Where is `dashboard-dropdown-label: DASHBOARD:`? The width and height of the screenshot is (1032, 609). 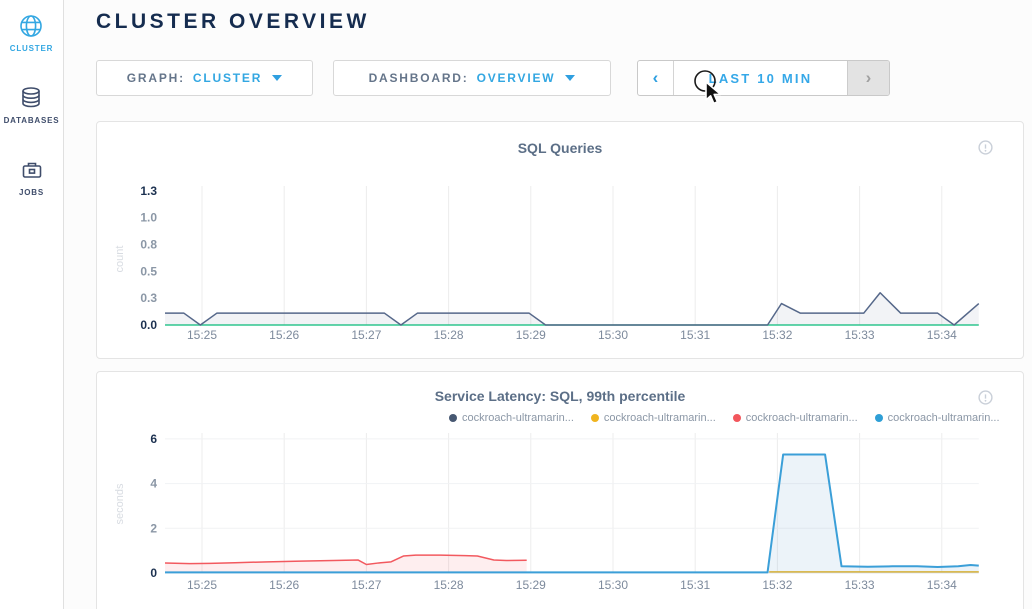
dashboard-dropdown-label: DASHBOARD: is located at coordinates (418, 78).